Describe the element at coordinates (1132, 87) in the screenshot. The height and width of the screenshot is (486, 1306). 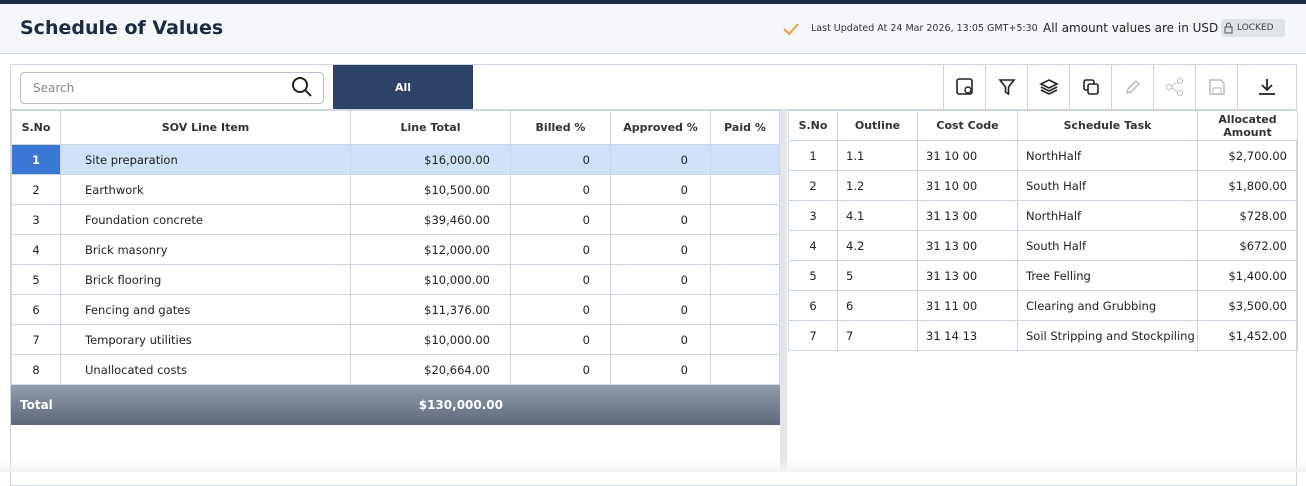
I see `edit-button` at that location.